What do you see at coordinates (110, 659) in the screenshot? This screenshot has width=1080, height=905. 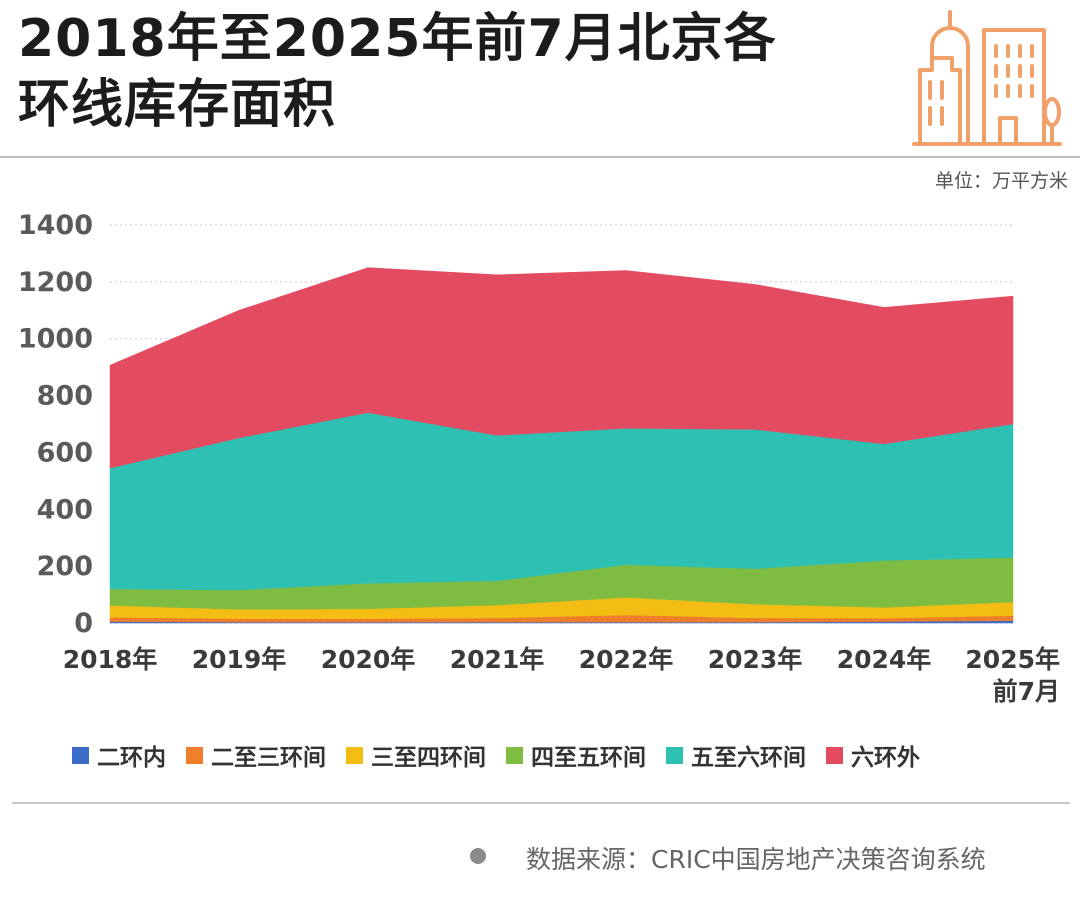 I see `x-tick-label-1: 2018年` at bounding box center [110, 659].